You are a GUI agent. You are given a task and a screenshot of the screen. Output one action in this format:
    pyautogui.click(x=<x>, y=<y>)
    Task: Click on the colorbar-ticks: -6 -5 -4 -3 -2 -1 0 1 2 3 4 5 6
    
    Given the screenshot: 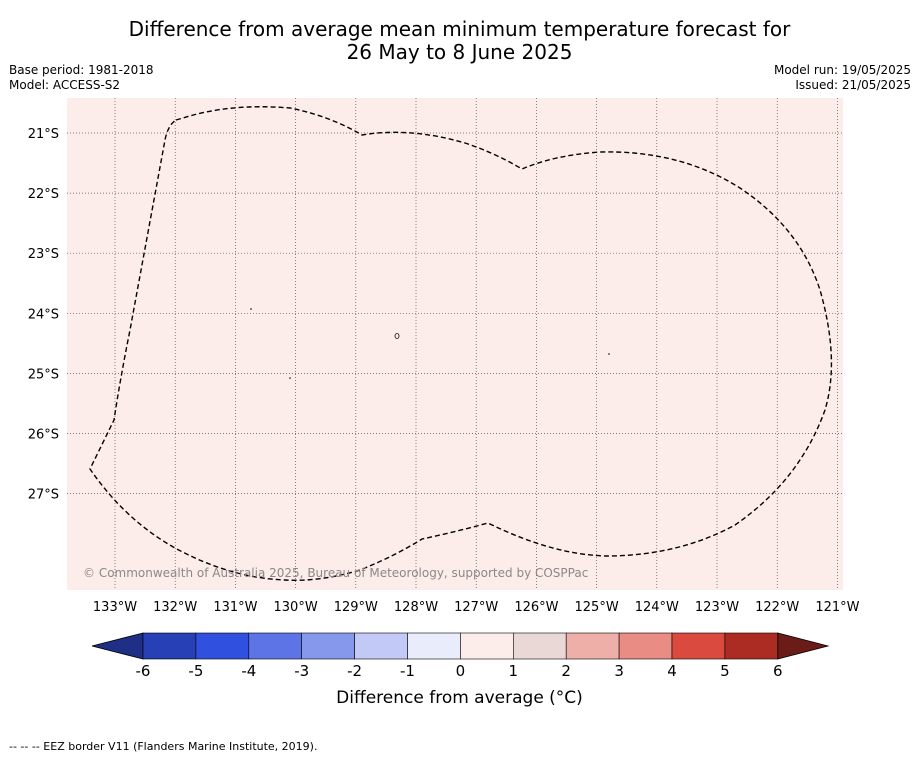 What is the action you would take?
    pyautogui.click(x=459, y=671)
    